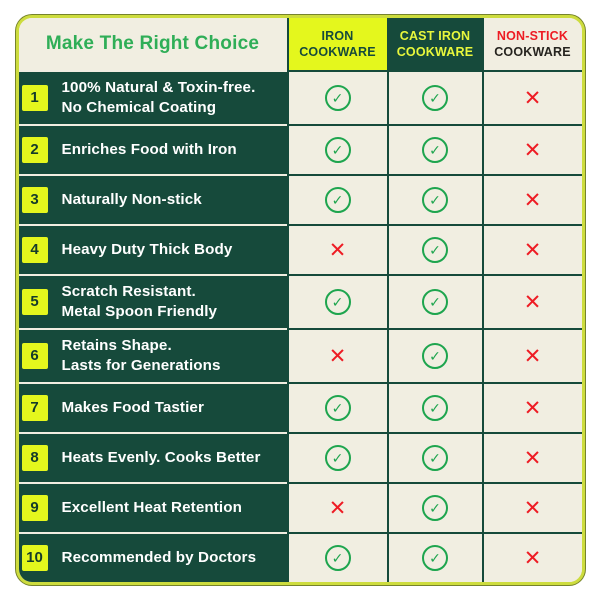  What do you see at coordinates (139, 301) in the screenshot?
I see `feature-label: Scratch Resistant. Metal Spoon Friendly` at bounding box center [139, 301].